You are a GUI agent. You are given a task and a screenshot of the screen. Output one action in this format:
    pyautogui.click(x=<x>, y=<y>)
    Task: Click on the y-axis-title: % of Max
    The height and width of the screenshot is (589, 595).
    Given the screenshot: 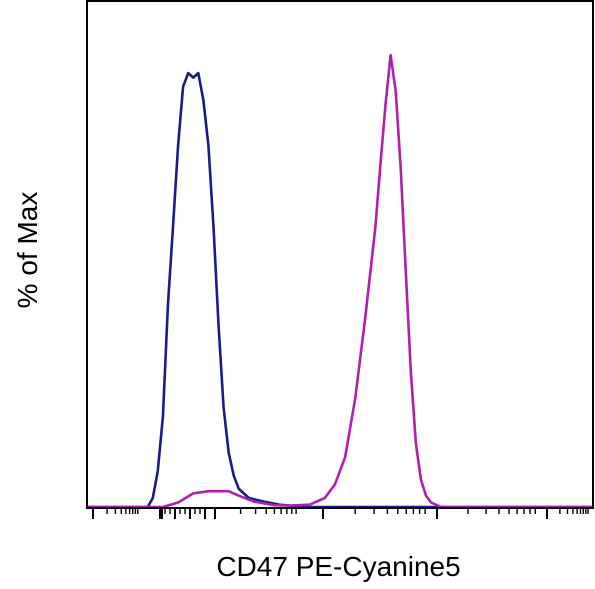 What is the action you would take?
    pyautogui.click(x=27, y=250)
    